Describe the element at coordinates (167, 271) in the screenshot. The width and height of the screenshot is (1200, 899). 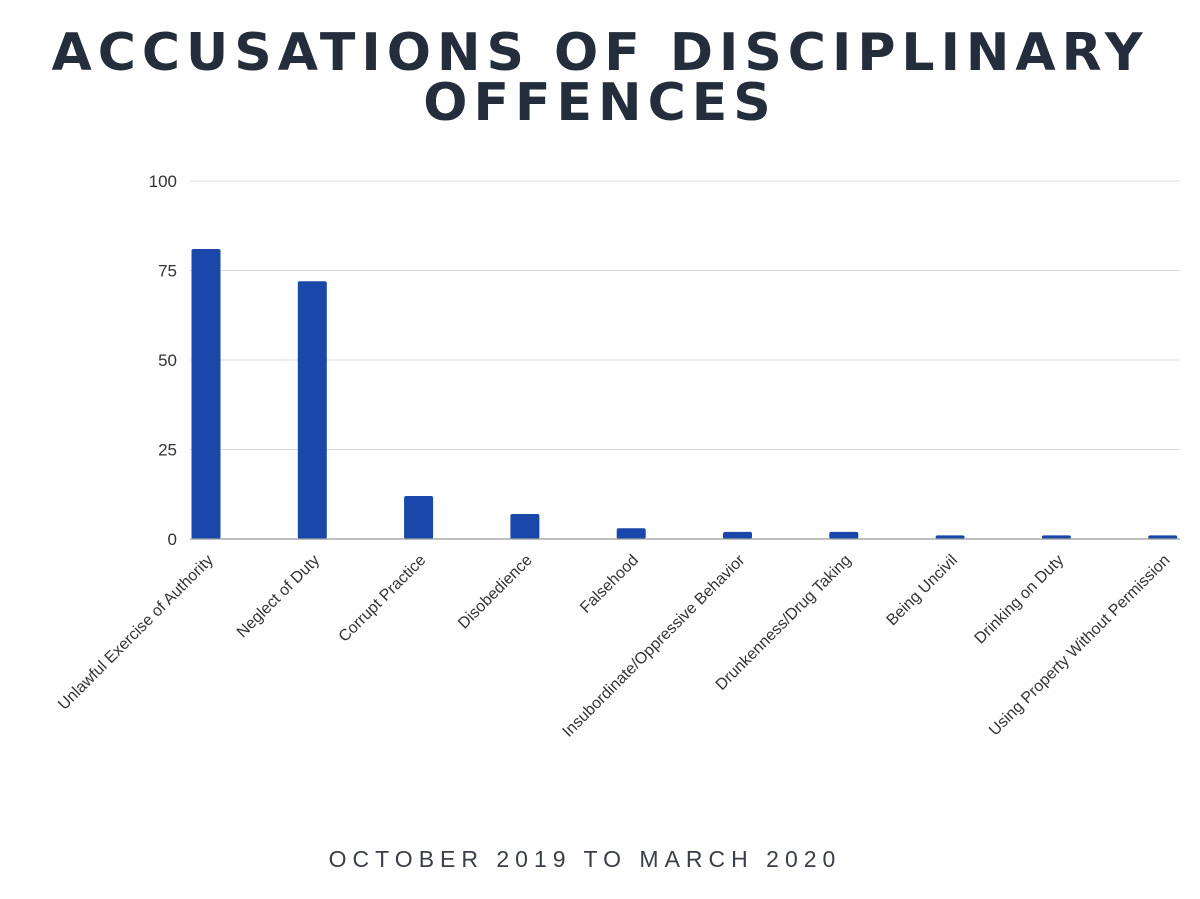
I see `y-tick-label: 75` at that location.